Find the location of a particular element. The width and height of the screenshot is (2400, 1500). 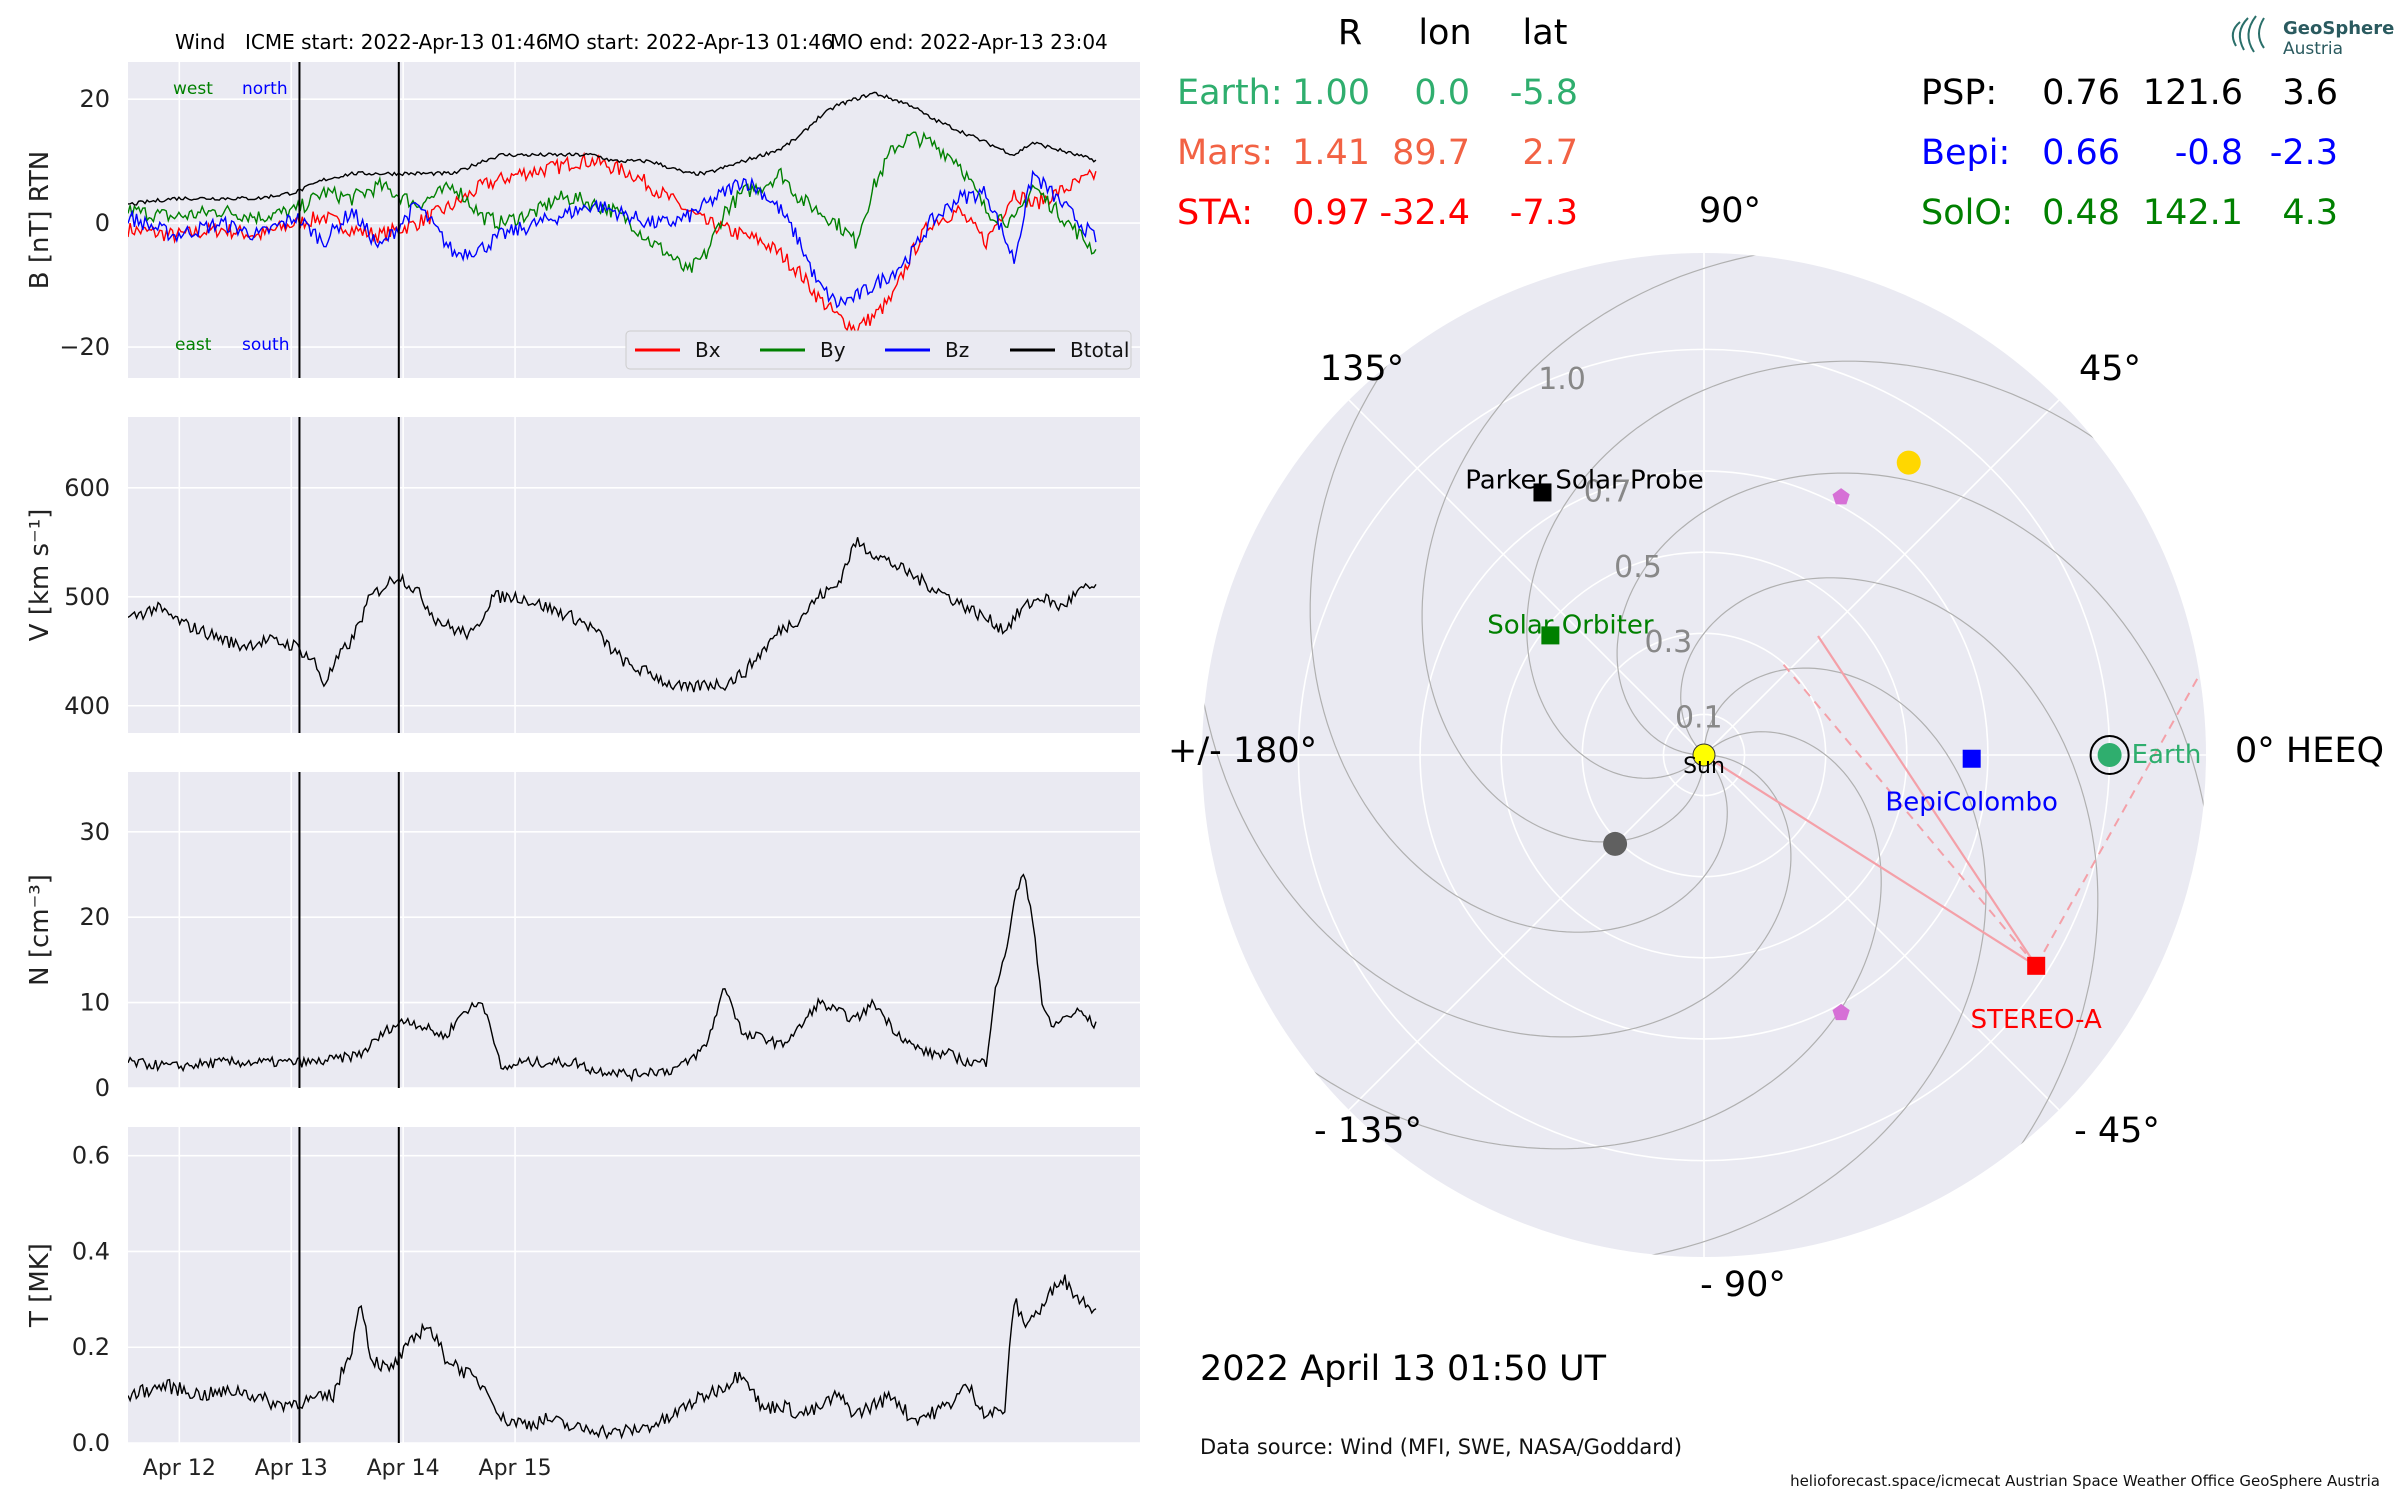

legend-label-bx: Bx is located at coordinates (708, 350).